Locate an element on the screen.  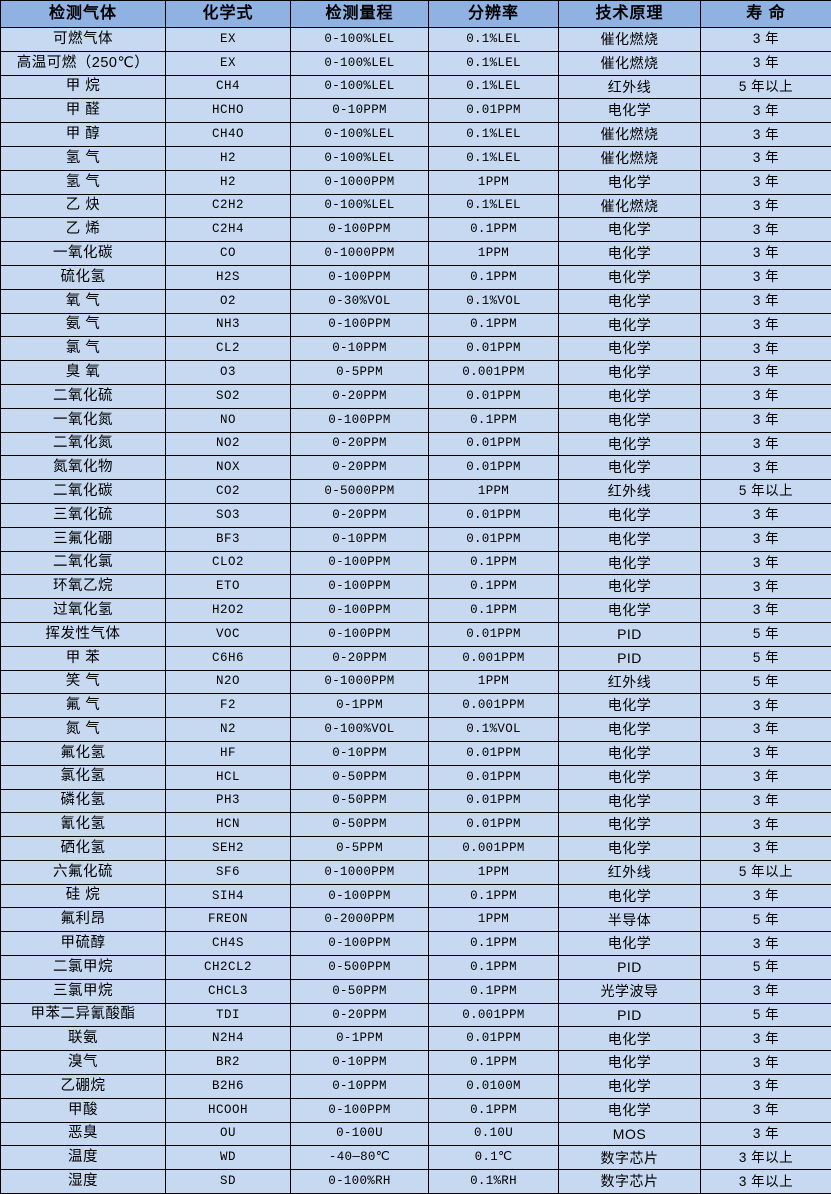
cell-gas: 二氧化硫 is located at coordinates (83, 396).